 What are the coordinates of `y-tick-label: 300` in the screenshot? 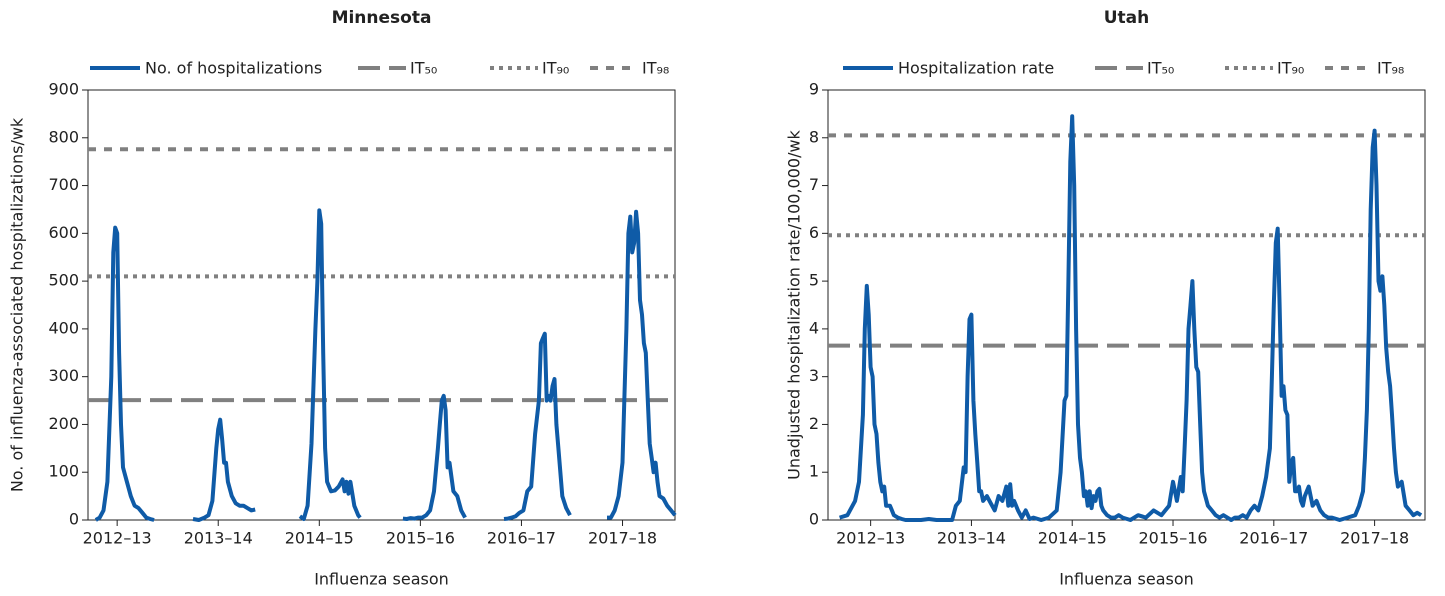 It's located at (63, 375).